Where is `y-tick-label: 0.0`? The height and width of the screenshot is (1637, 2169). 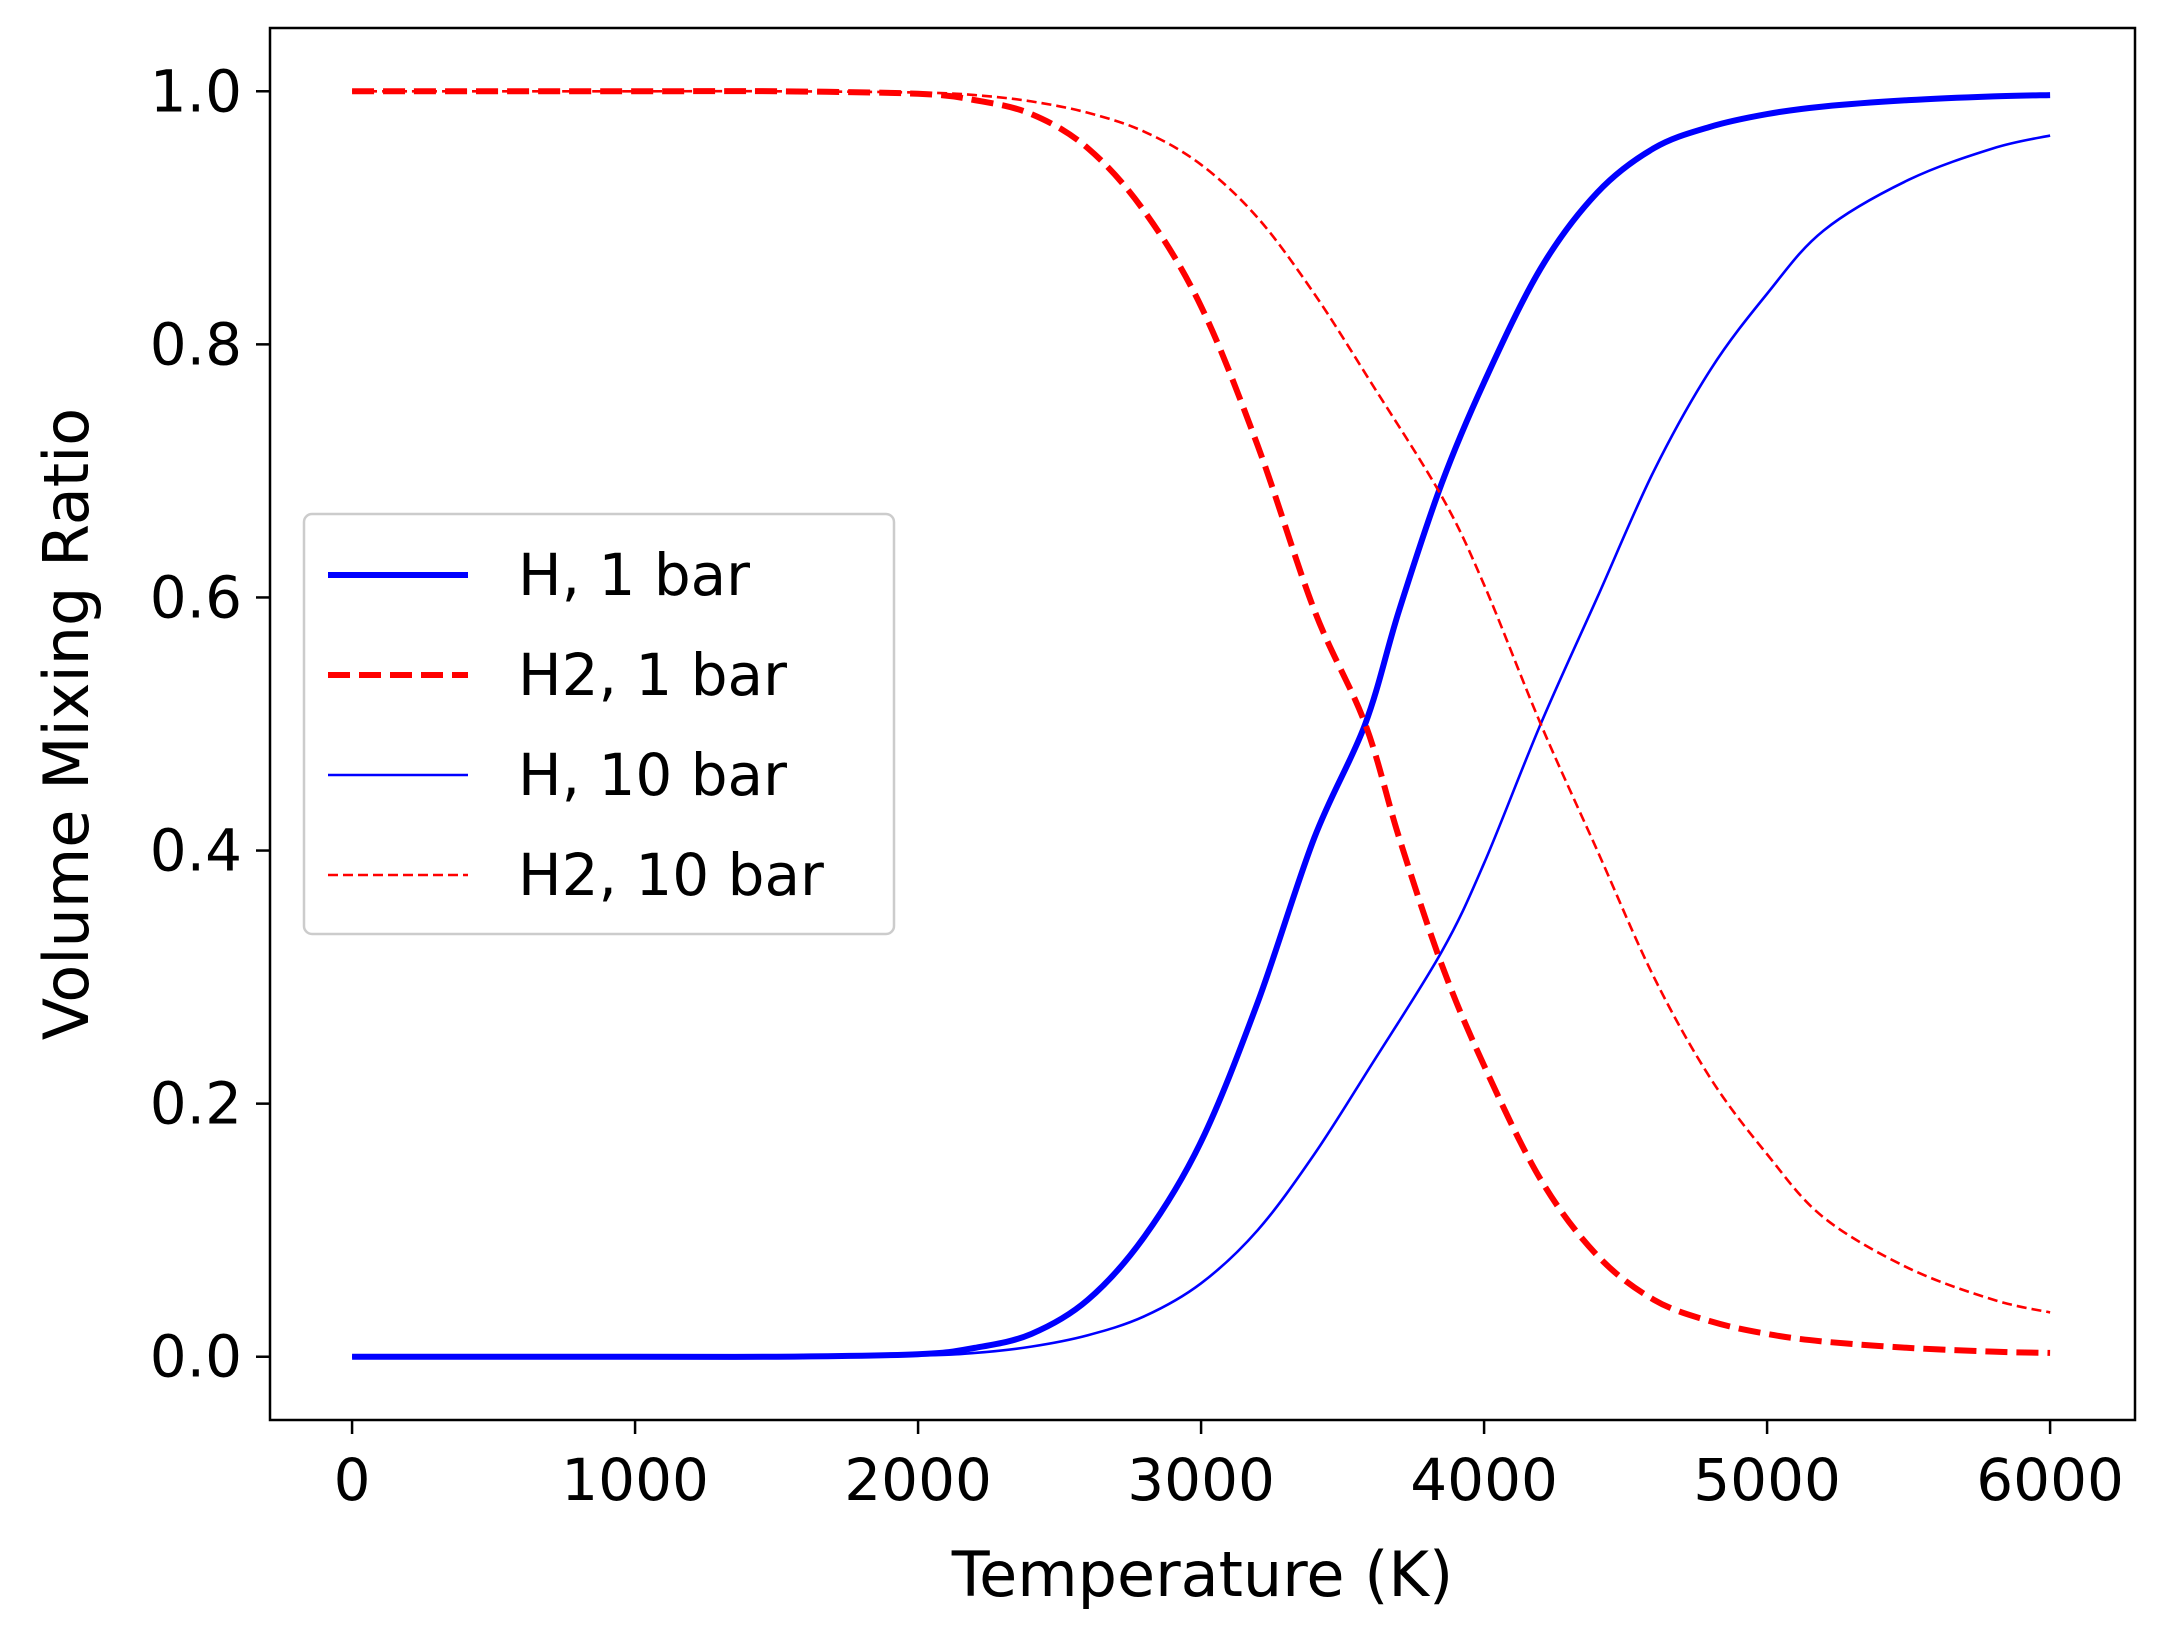
y-tick-label: 0.0 is located at coordinates (196, 1357).